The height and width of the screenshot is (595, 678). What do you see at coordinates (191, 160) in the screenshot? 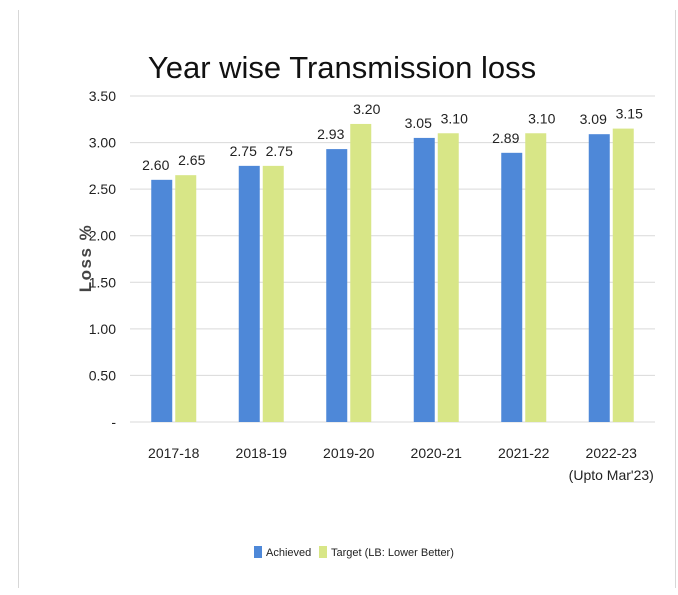
I see `data-label-target: 2.65` at bounding box center [191, 160].